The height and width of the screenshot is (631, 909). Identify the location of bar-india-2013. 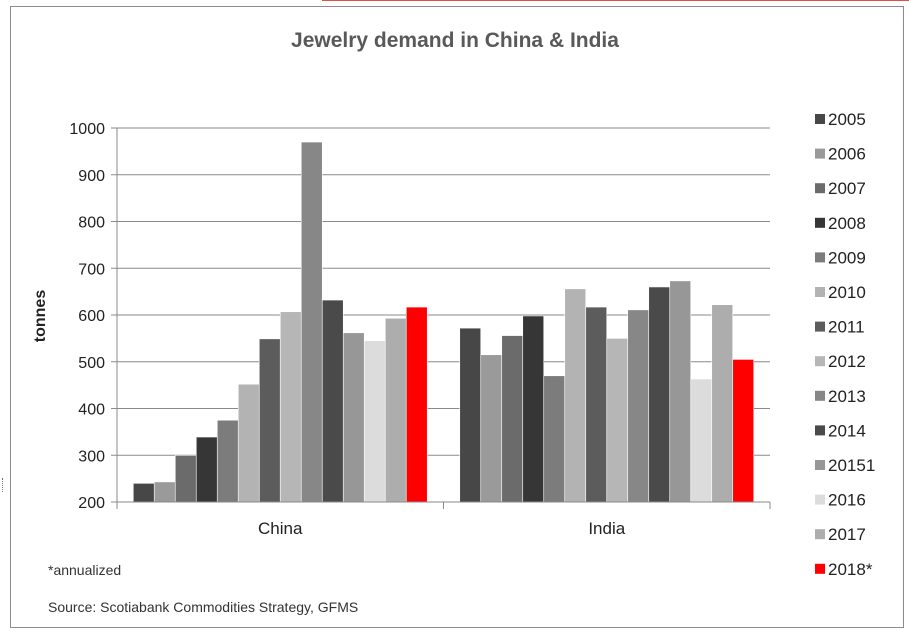
(638, 406).